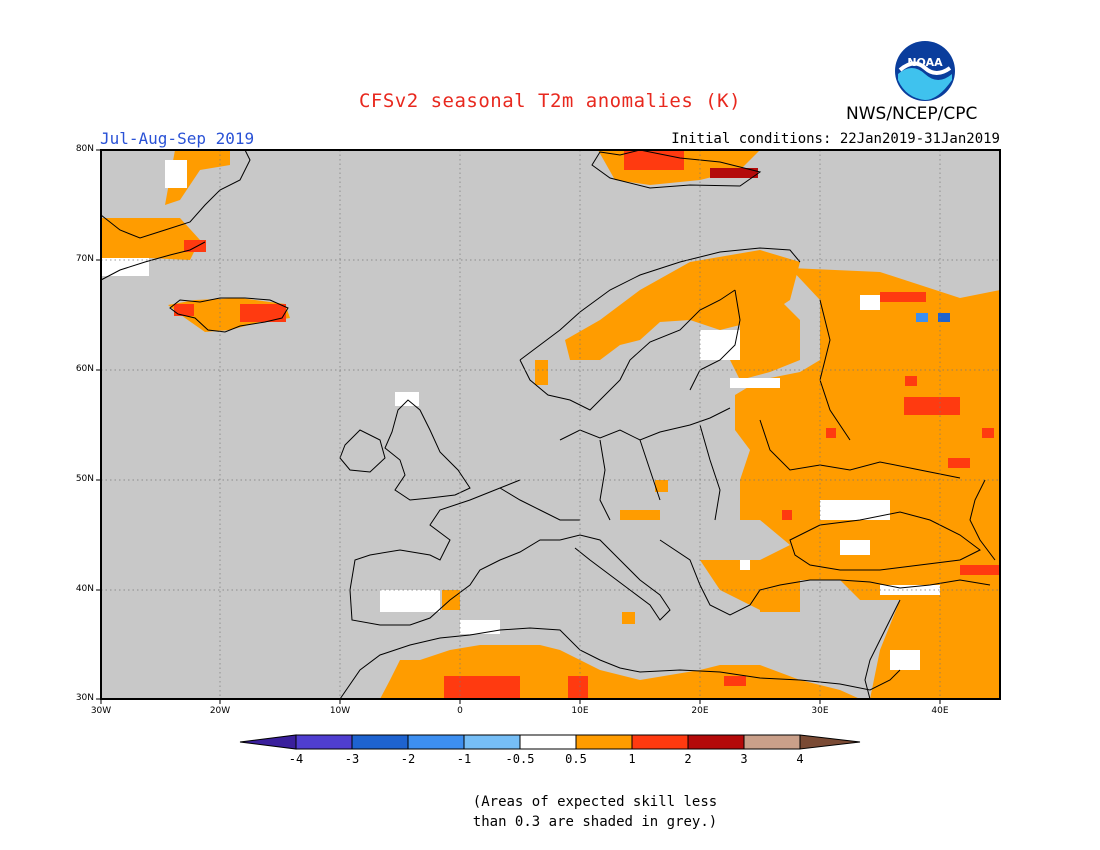 The width and height of the screenshot is (1100, 850). I want to click on noaa-logo-text: NOAA, so click(925, 62).